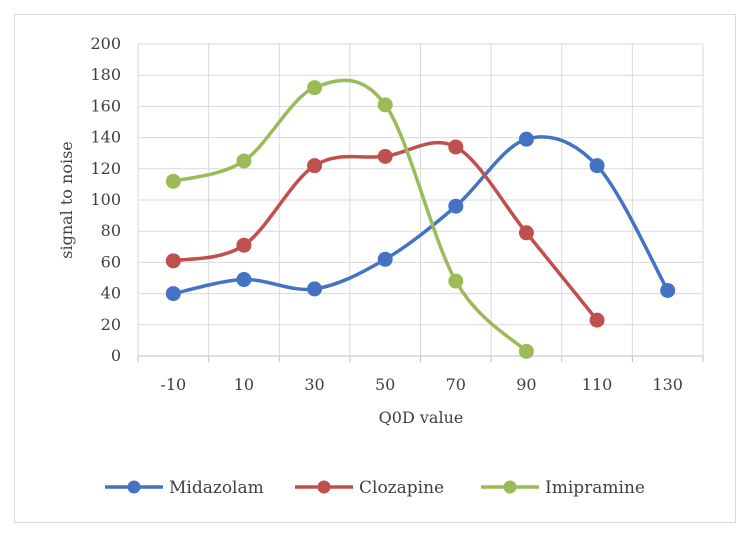 The image size is (748, 537). I want to click on x-tick-label: 30, so click(314, 384).